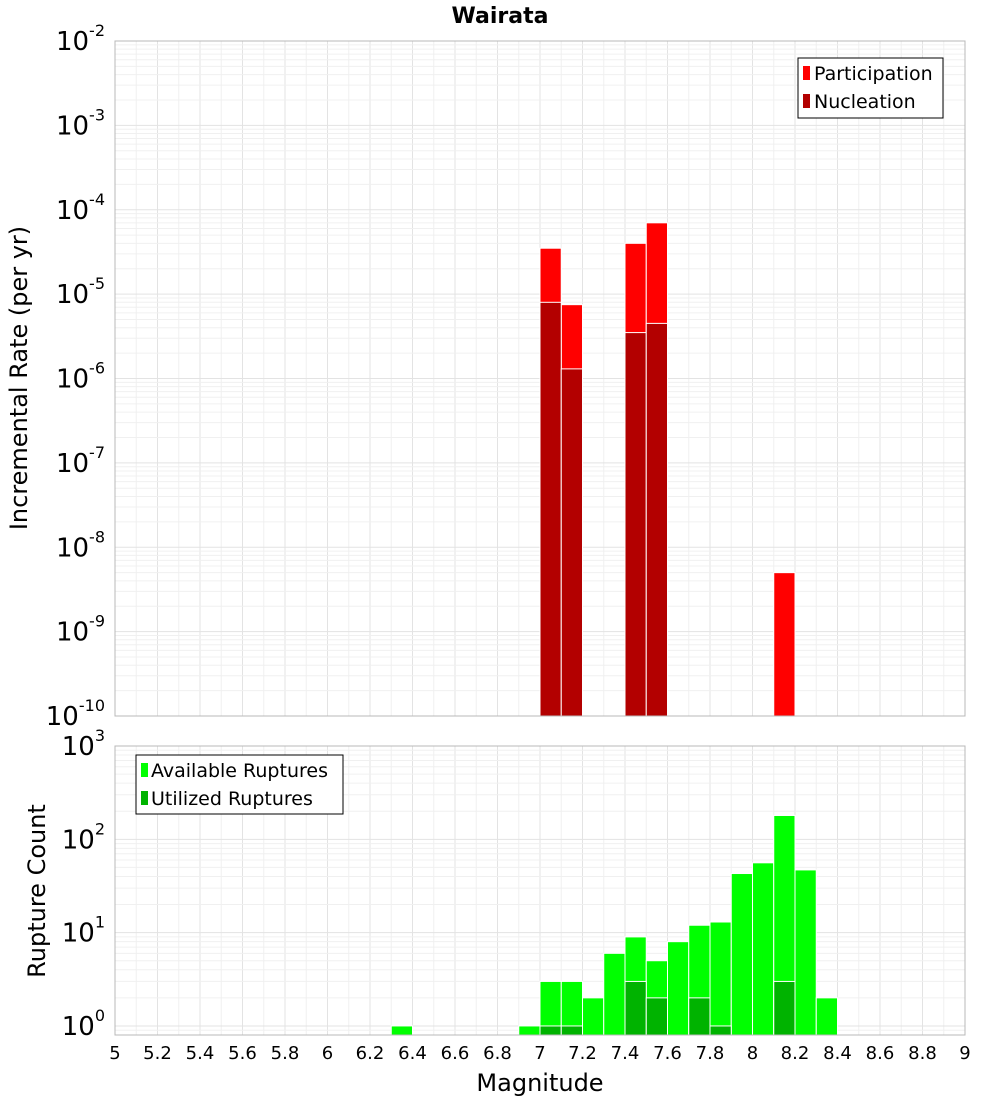 The height and width of the screenshot is (1100, 1000). What do you see at coordinates (865, 102) in the screenshot?
I see `legend-nucleation-label: Nucleation` at bounding box center [865, 102].